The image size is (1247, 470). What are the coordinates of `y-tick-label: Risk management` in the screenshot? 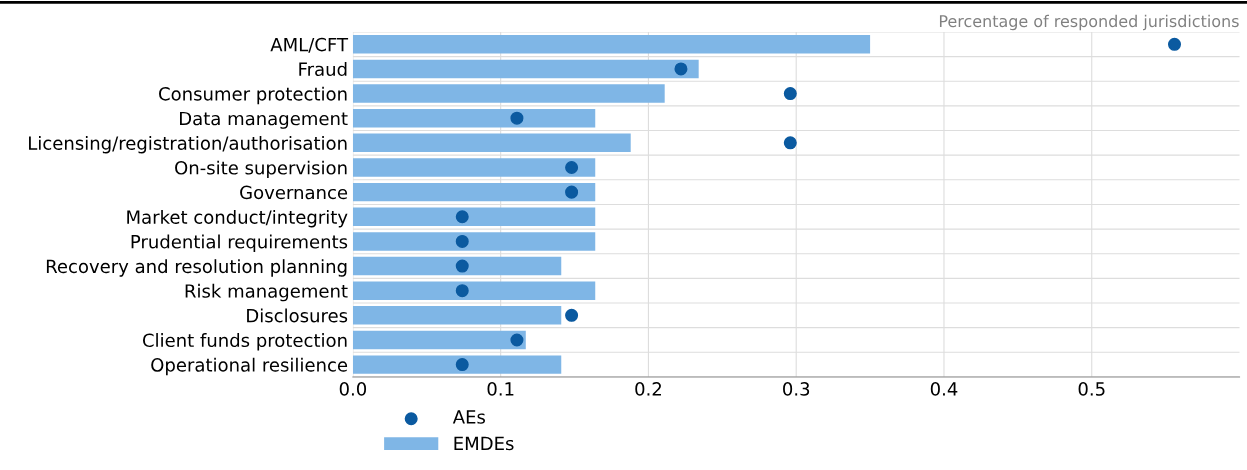 It's located at (266, 292).